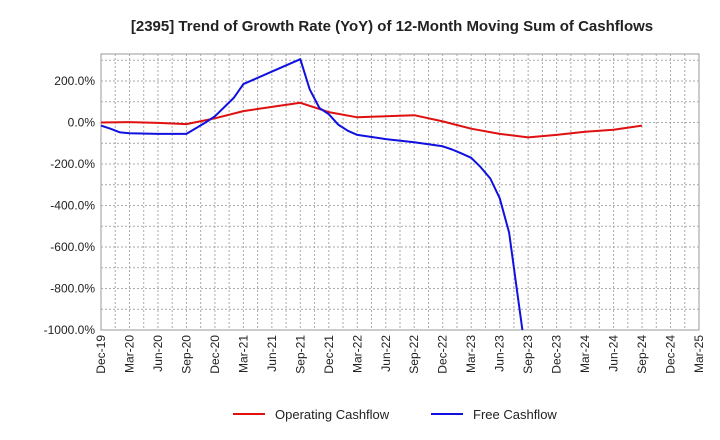  I want to click on x-tick-label: Dec-24, so click(671, 354).